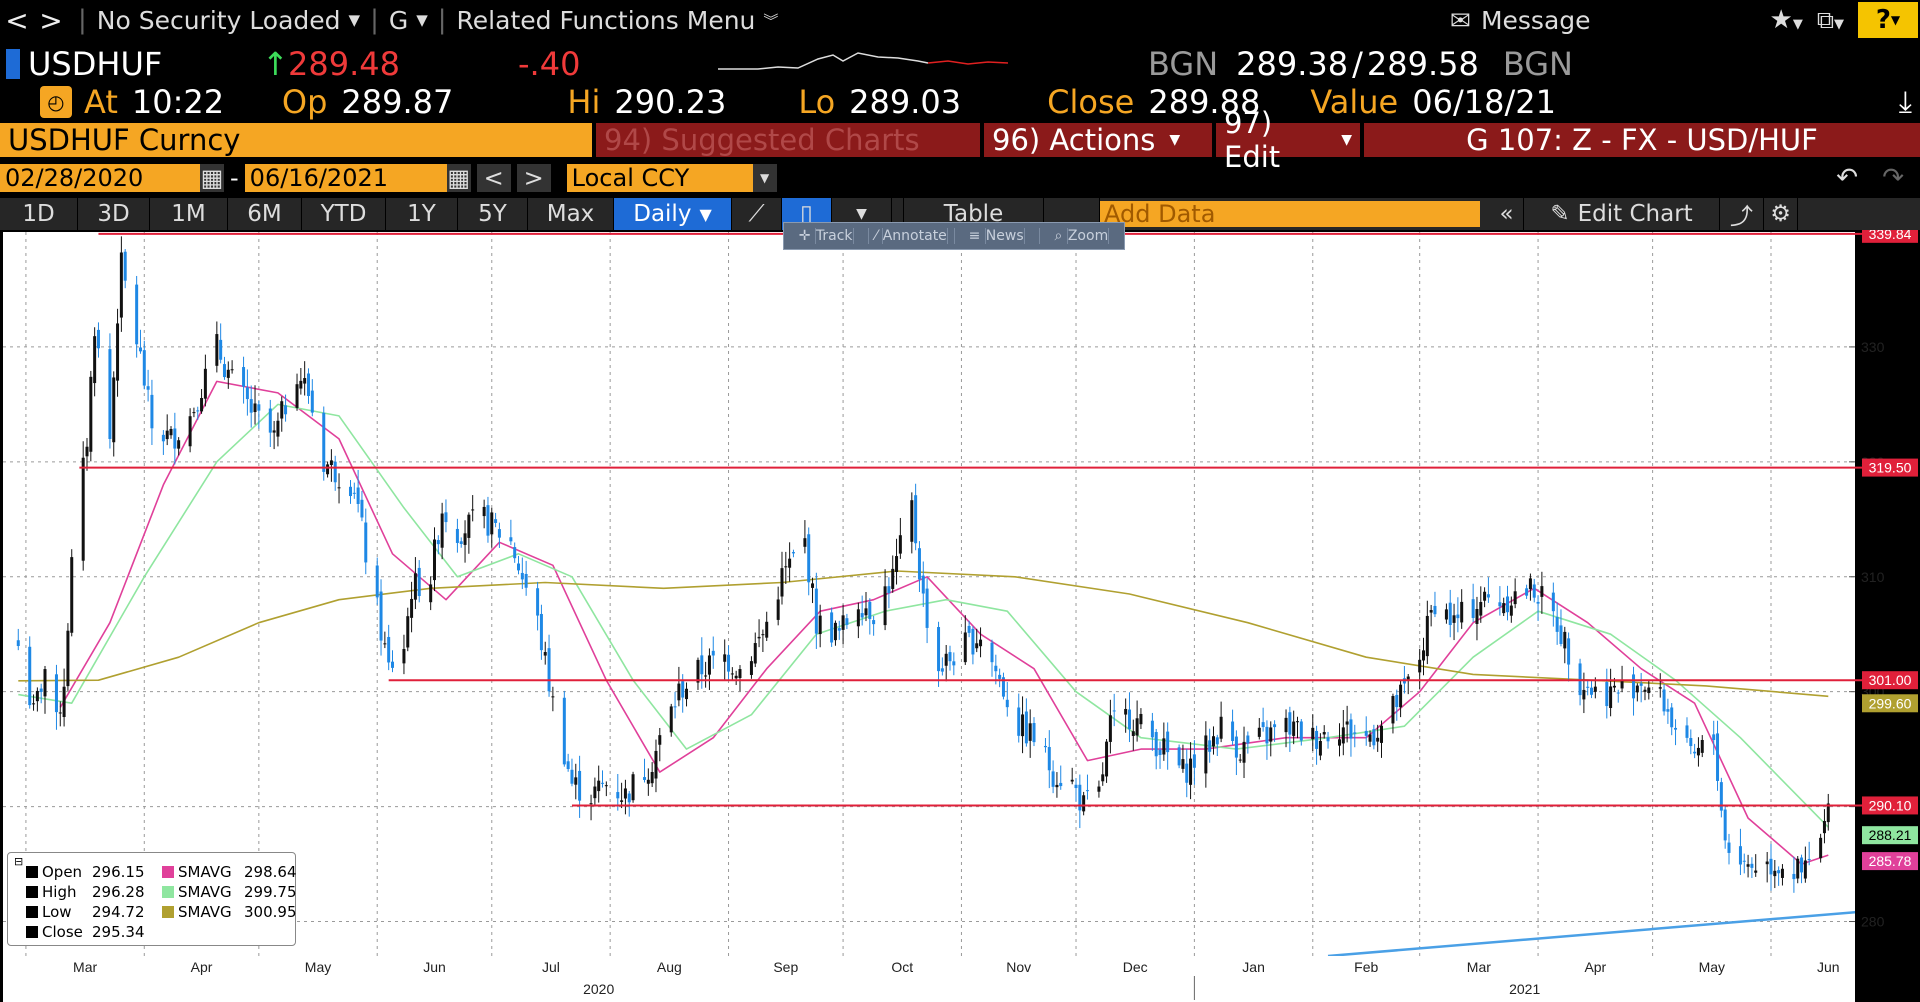 The width and height of the screenshot is (1920, 1002). Describe the element at coordinates (571, 214) in the screenshot. I see `period-max: Max` at that location.